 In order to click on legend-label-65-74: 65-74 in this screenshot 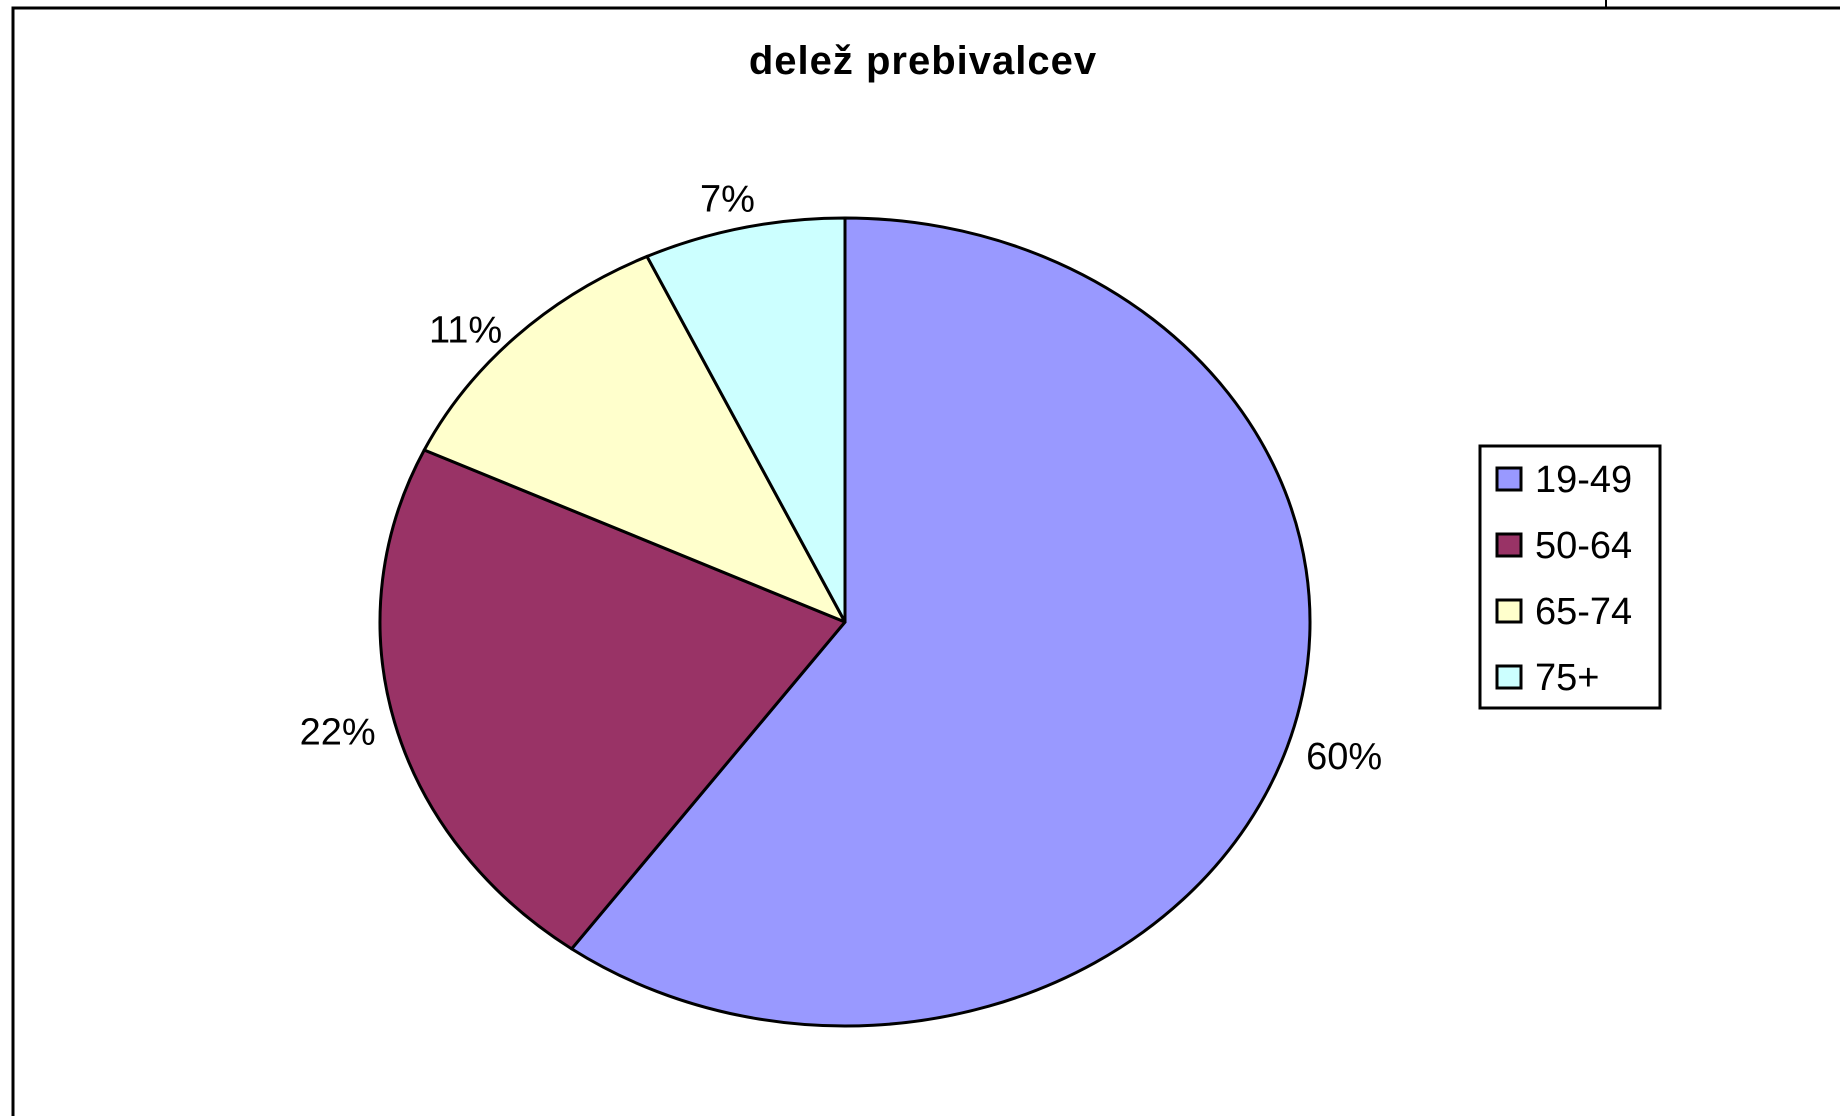, I will do `click(1583, 612)`.